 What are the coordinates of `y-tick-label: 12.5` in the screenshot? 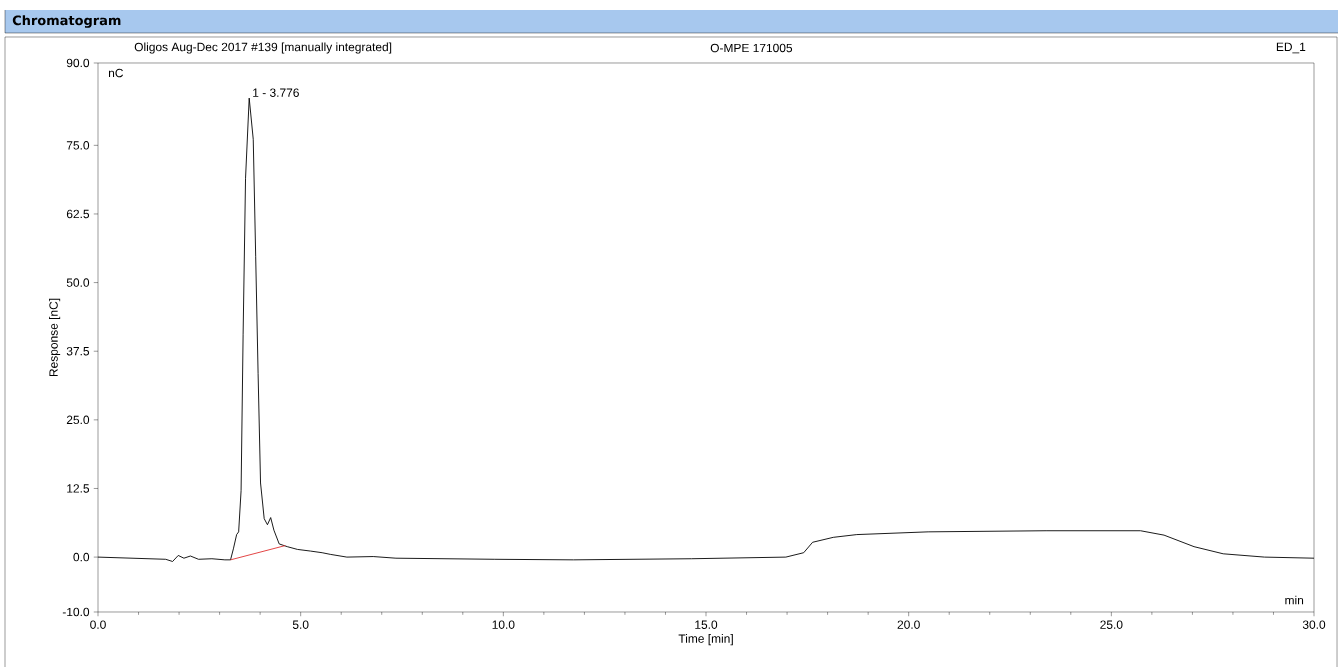 It's located at (78, 488).